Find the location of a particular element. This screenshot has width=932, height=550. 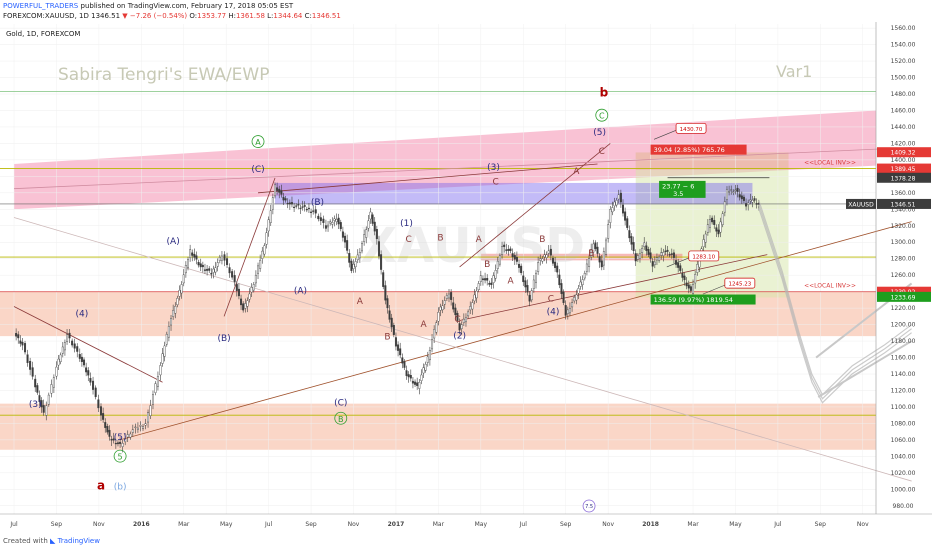

callout-price: 1430.70 is located at coordinates (691, 130).